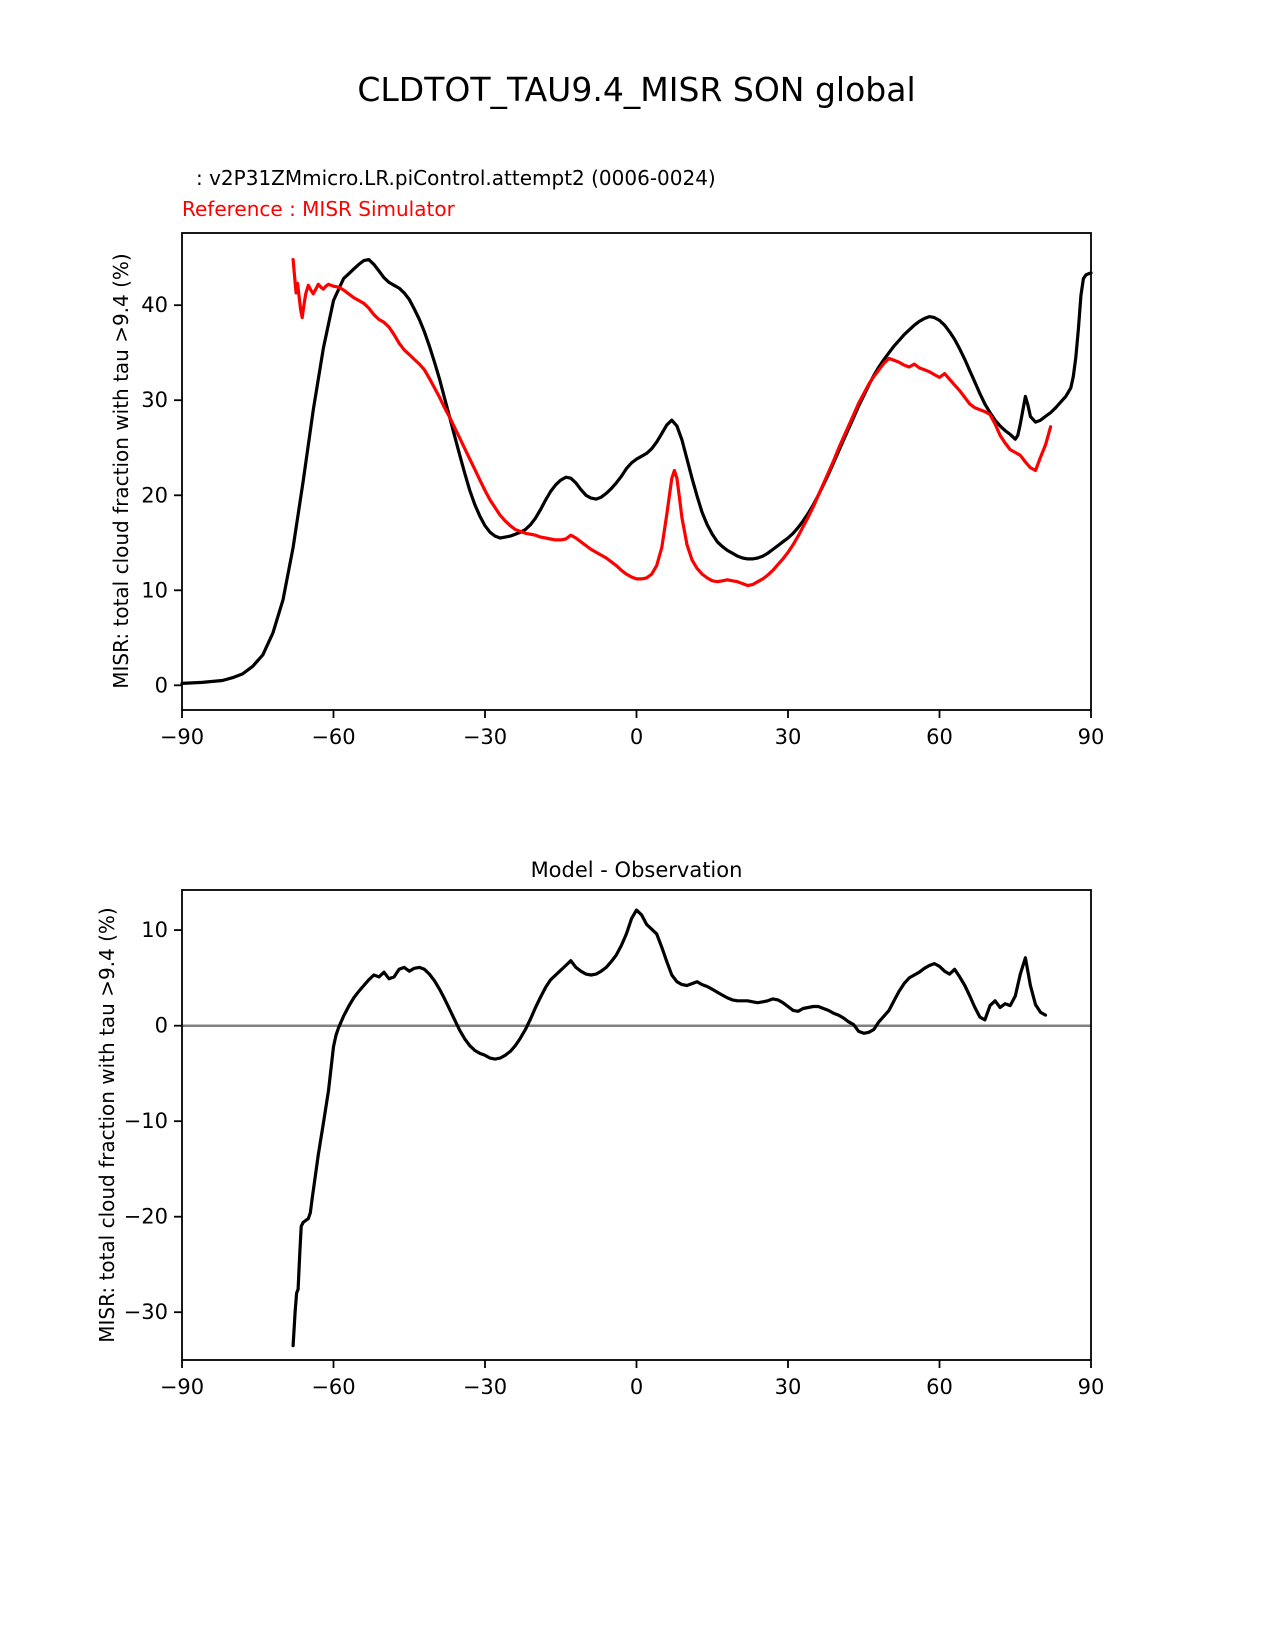  Describe the element at coordinates (154, 495) in the screenshot. I see `y-tick-label: 20` at that location.